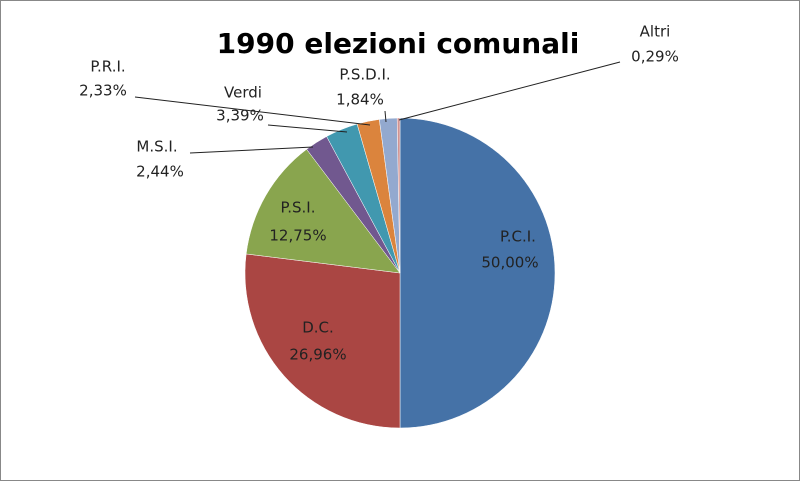 This screenshot has height=481, width=800. I want to click on slice-label: M.S.I., so click(156, 147).